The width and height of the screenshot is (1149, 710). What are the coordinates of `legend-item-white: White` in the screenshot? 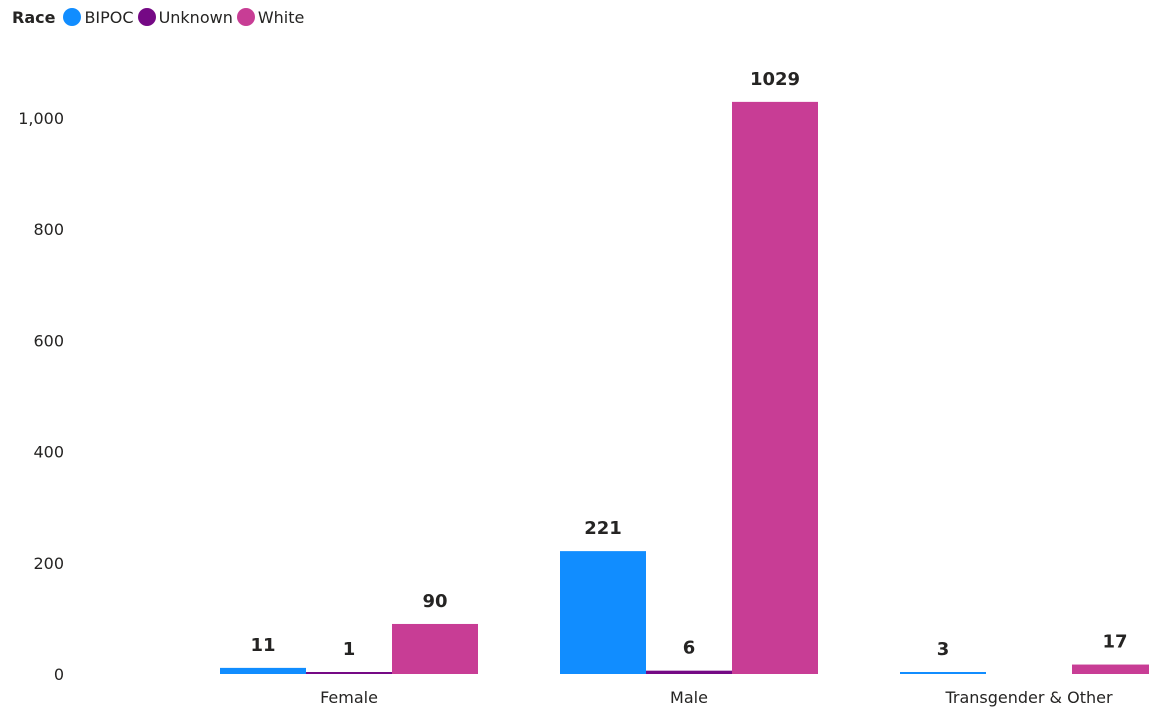 It's located at (270, 17).